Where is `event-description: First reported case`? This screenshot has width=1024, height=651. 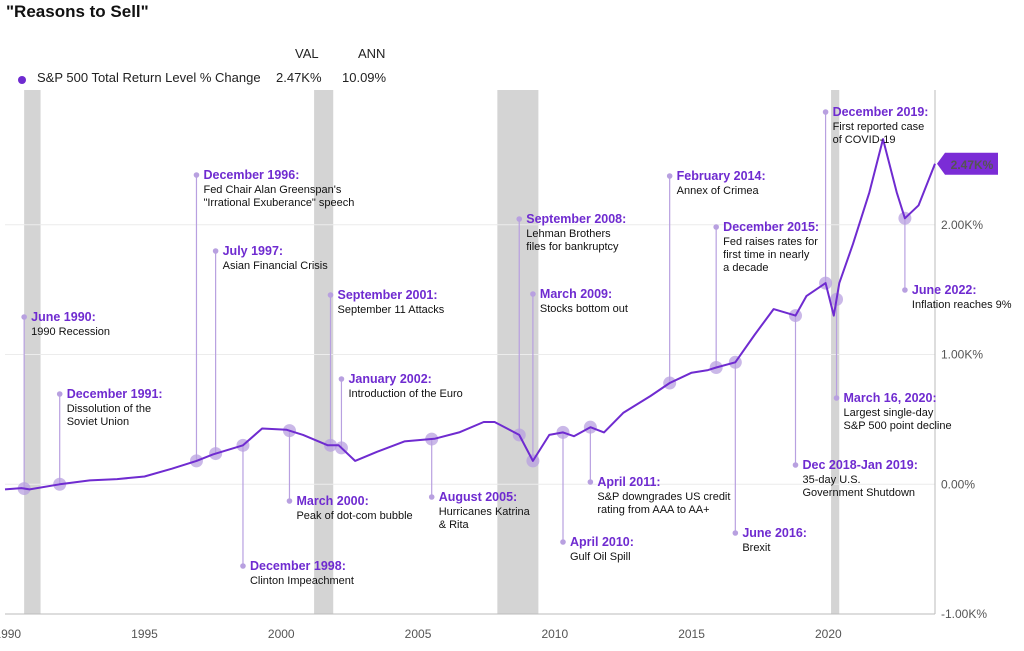 event-description: First reported case is located at coordinates (879, 127).